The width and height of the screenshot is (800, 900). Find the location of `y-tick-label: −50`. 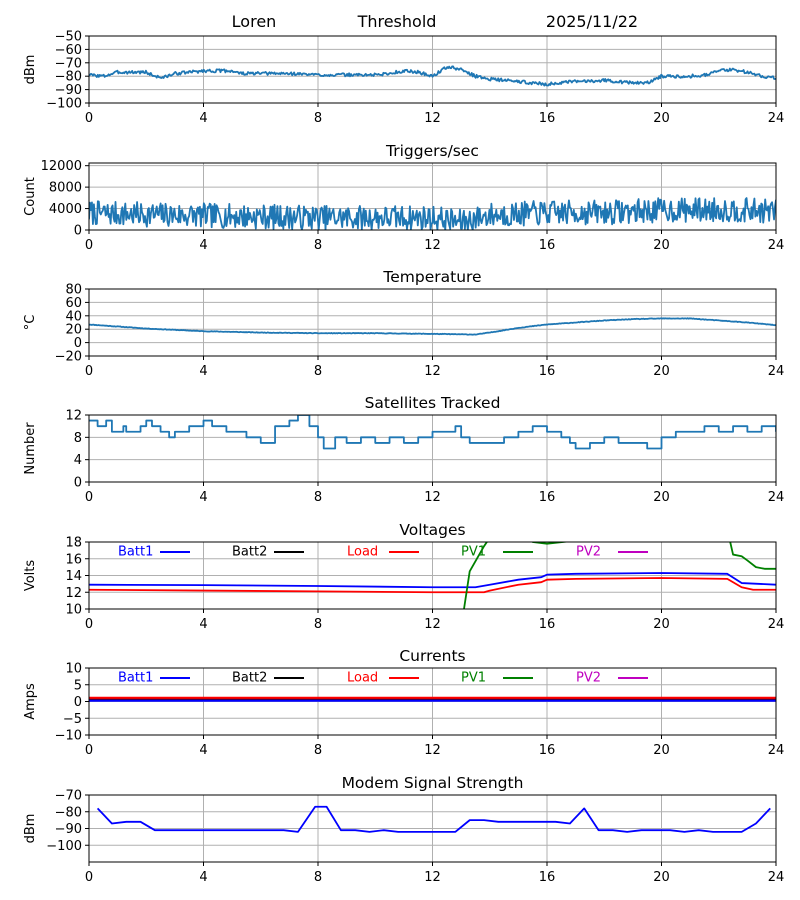

y-tick-label: −50 is located at coordinates (68, 37).